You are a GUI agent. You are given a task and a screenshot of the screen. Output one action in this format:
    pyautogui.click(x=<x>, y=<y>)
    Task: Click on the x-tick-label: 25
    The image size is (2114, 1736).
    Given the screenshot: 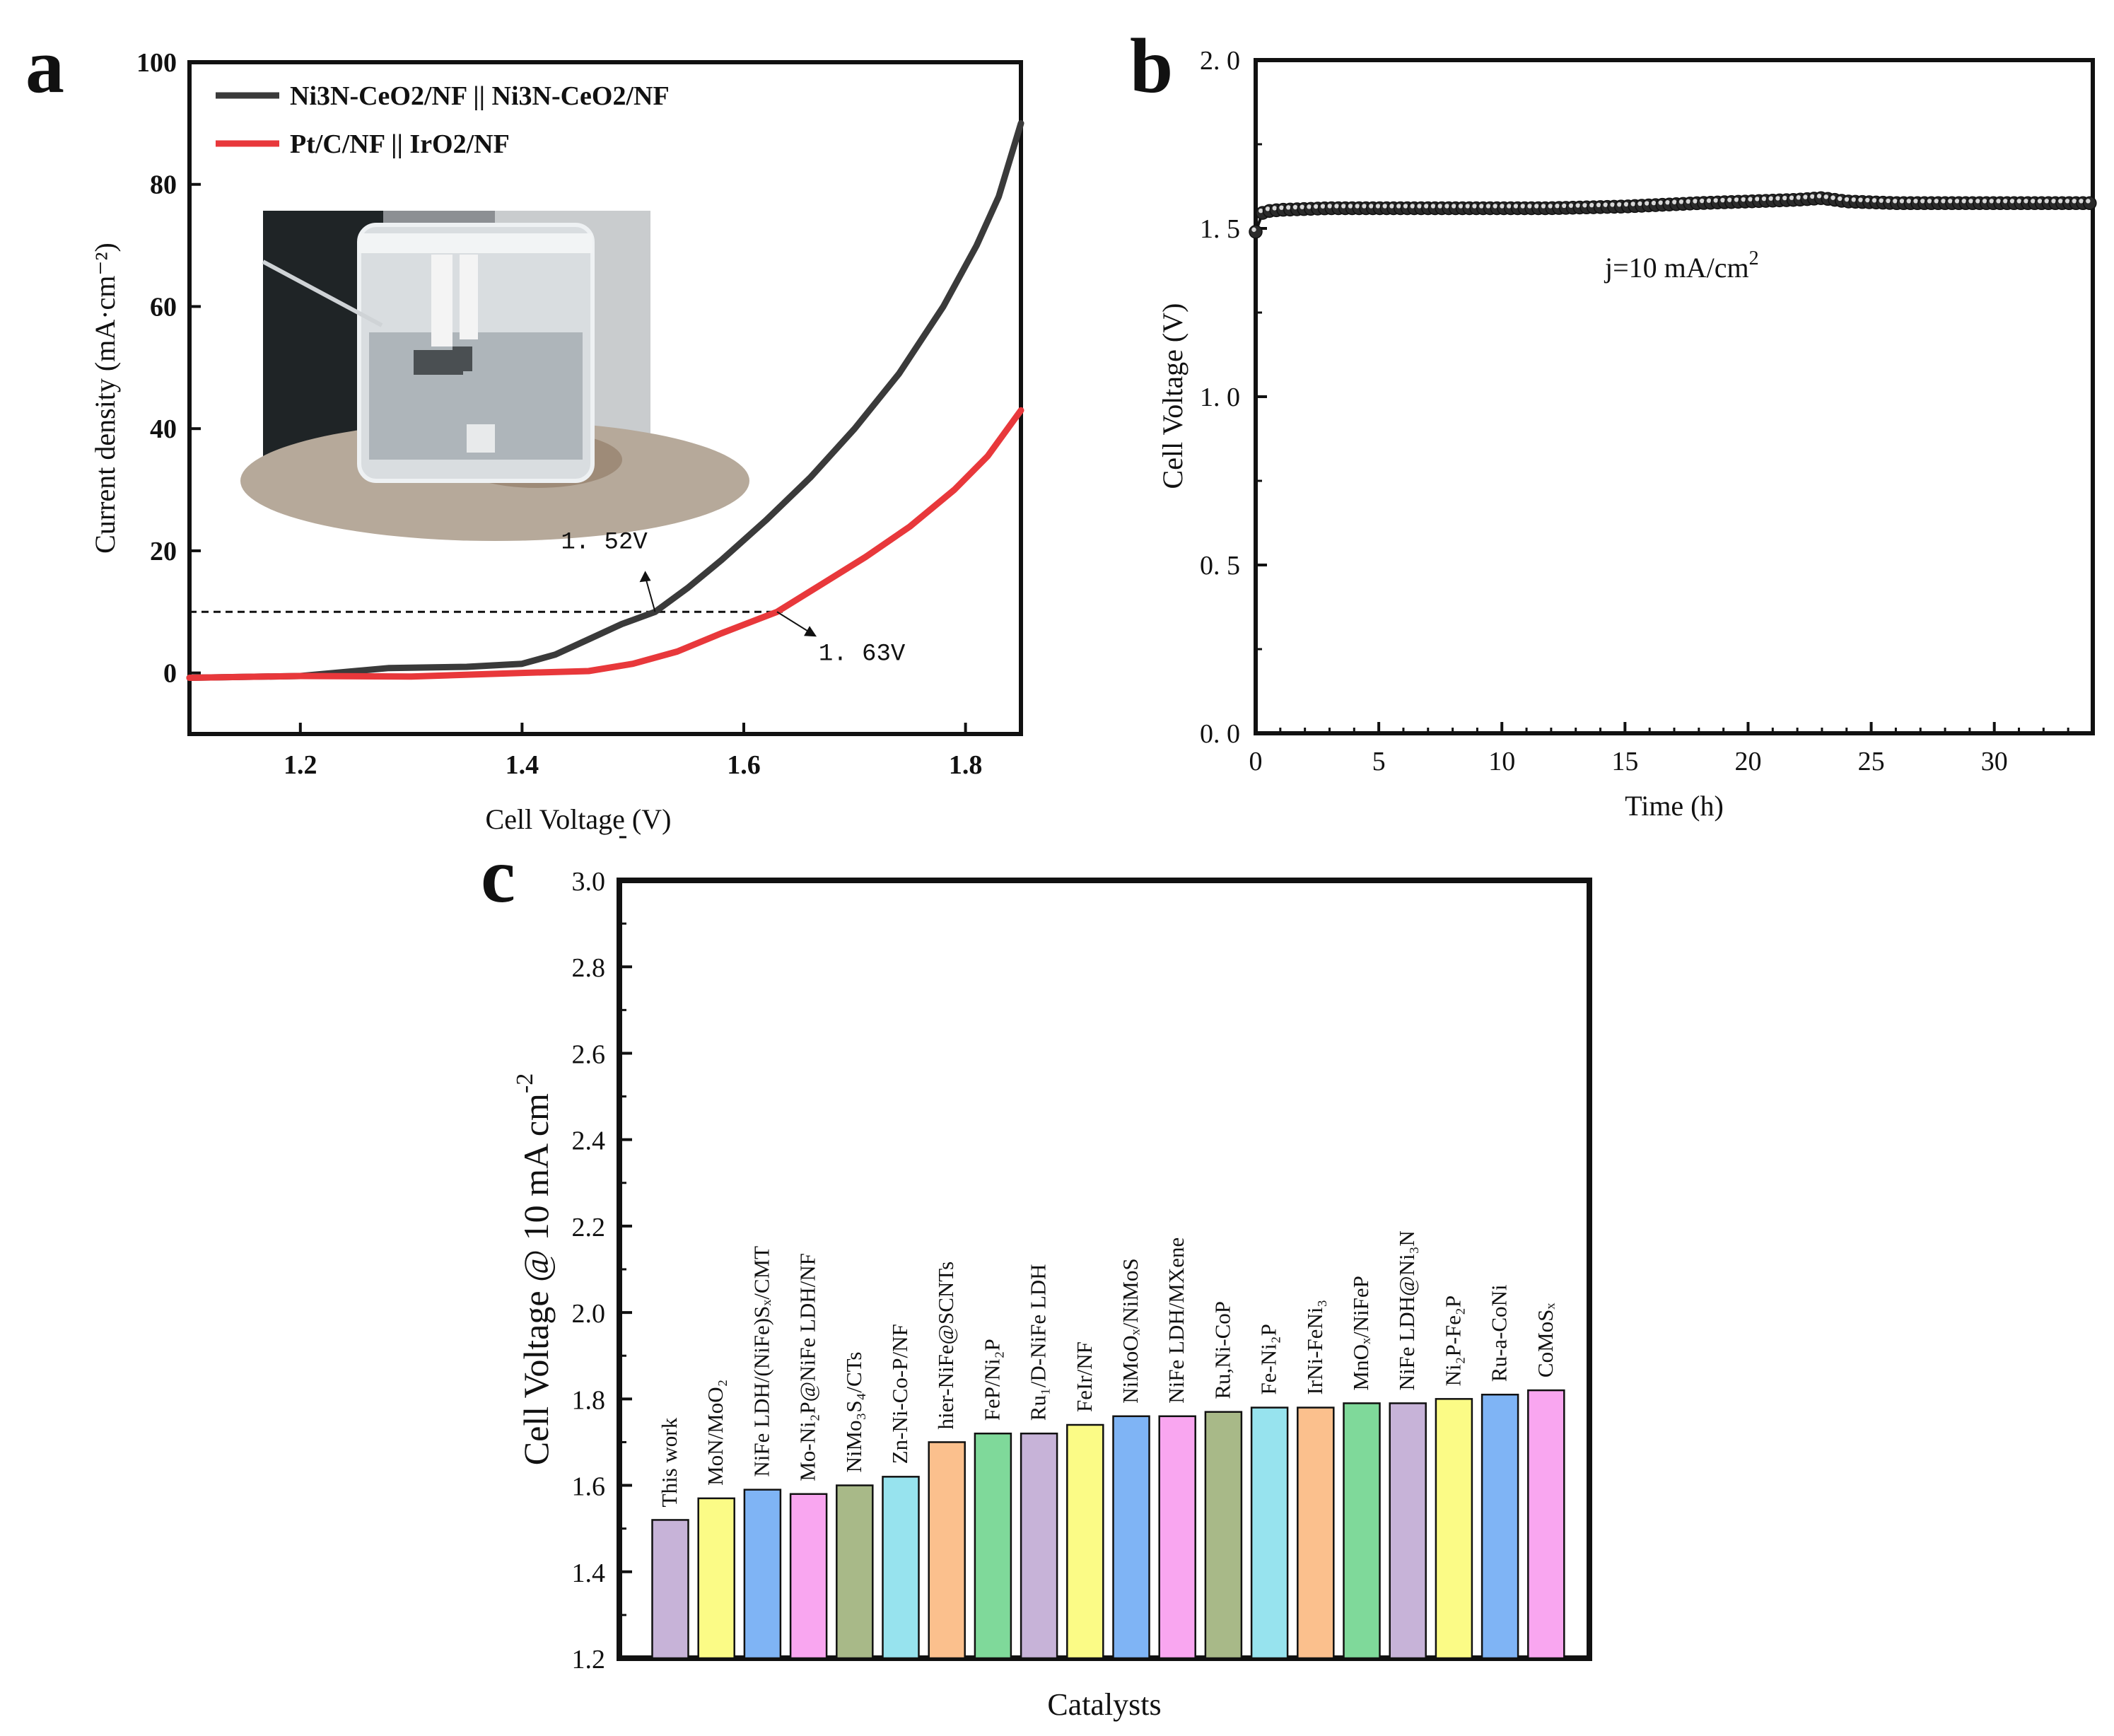 What is the action you would take?
    pyautogui.click(x=1871, y=761)
    